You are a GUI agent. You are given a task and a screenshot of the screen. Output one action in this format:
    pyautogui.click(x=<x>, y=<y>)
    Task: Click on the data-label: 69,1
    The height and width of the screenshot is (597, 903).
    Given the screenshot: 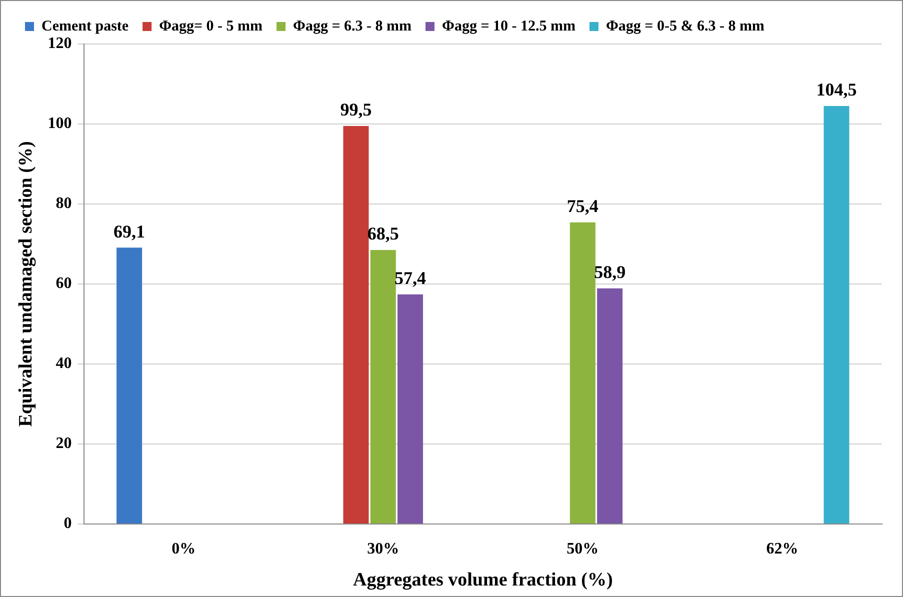 What is the action you would take?
    pyautogui.click(x=130, y=231)
    